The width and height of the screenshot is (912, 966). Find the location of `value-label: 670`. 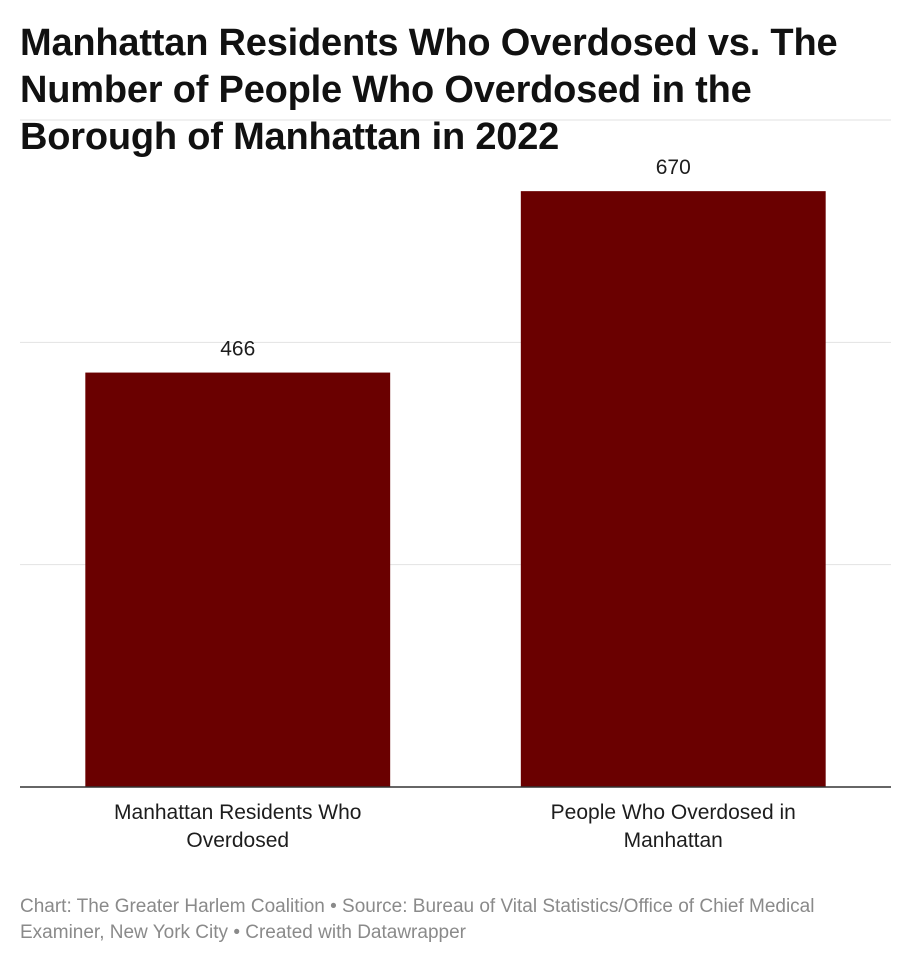

value-label: 670 is located at coordinates (673, 167).